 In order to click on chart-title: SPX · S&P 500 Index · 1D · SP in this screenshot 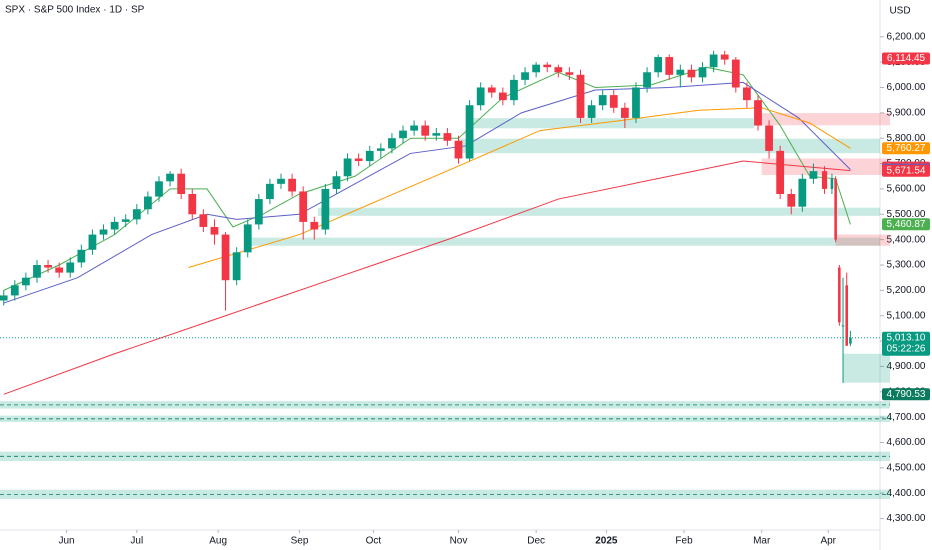, I will do `click(75, 10)`.